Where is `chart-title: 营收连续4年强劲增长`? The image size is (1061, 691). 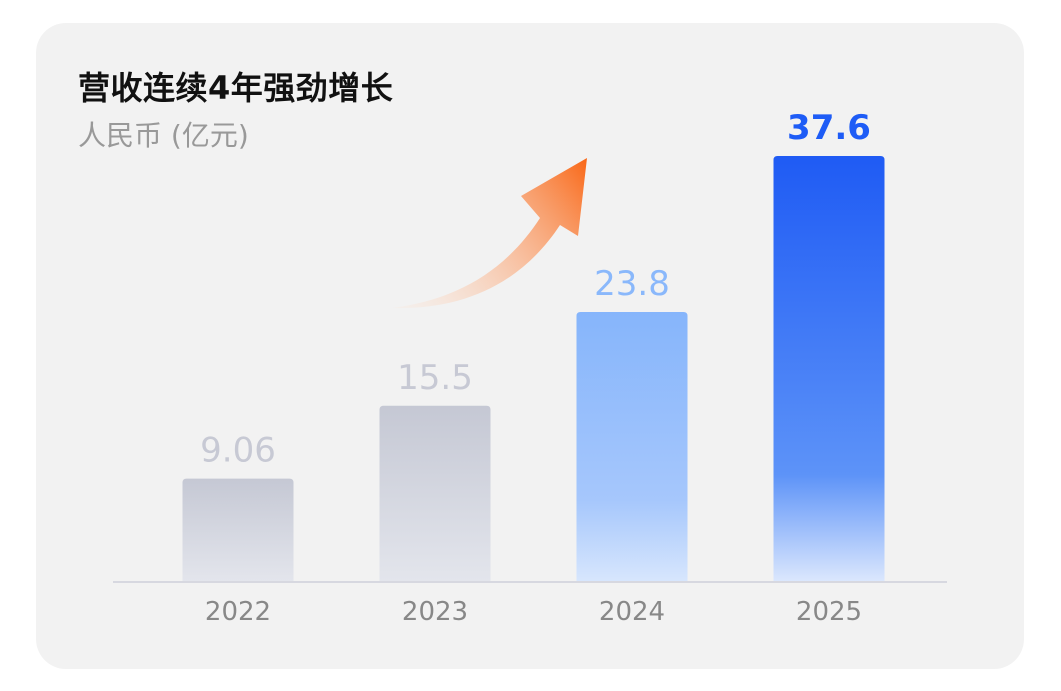
chart-title: 营收连续4年强劲增长 is located at coordinates (236, 88).